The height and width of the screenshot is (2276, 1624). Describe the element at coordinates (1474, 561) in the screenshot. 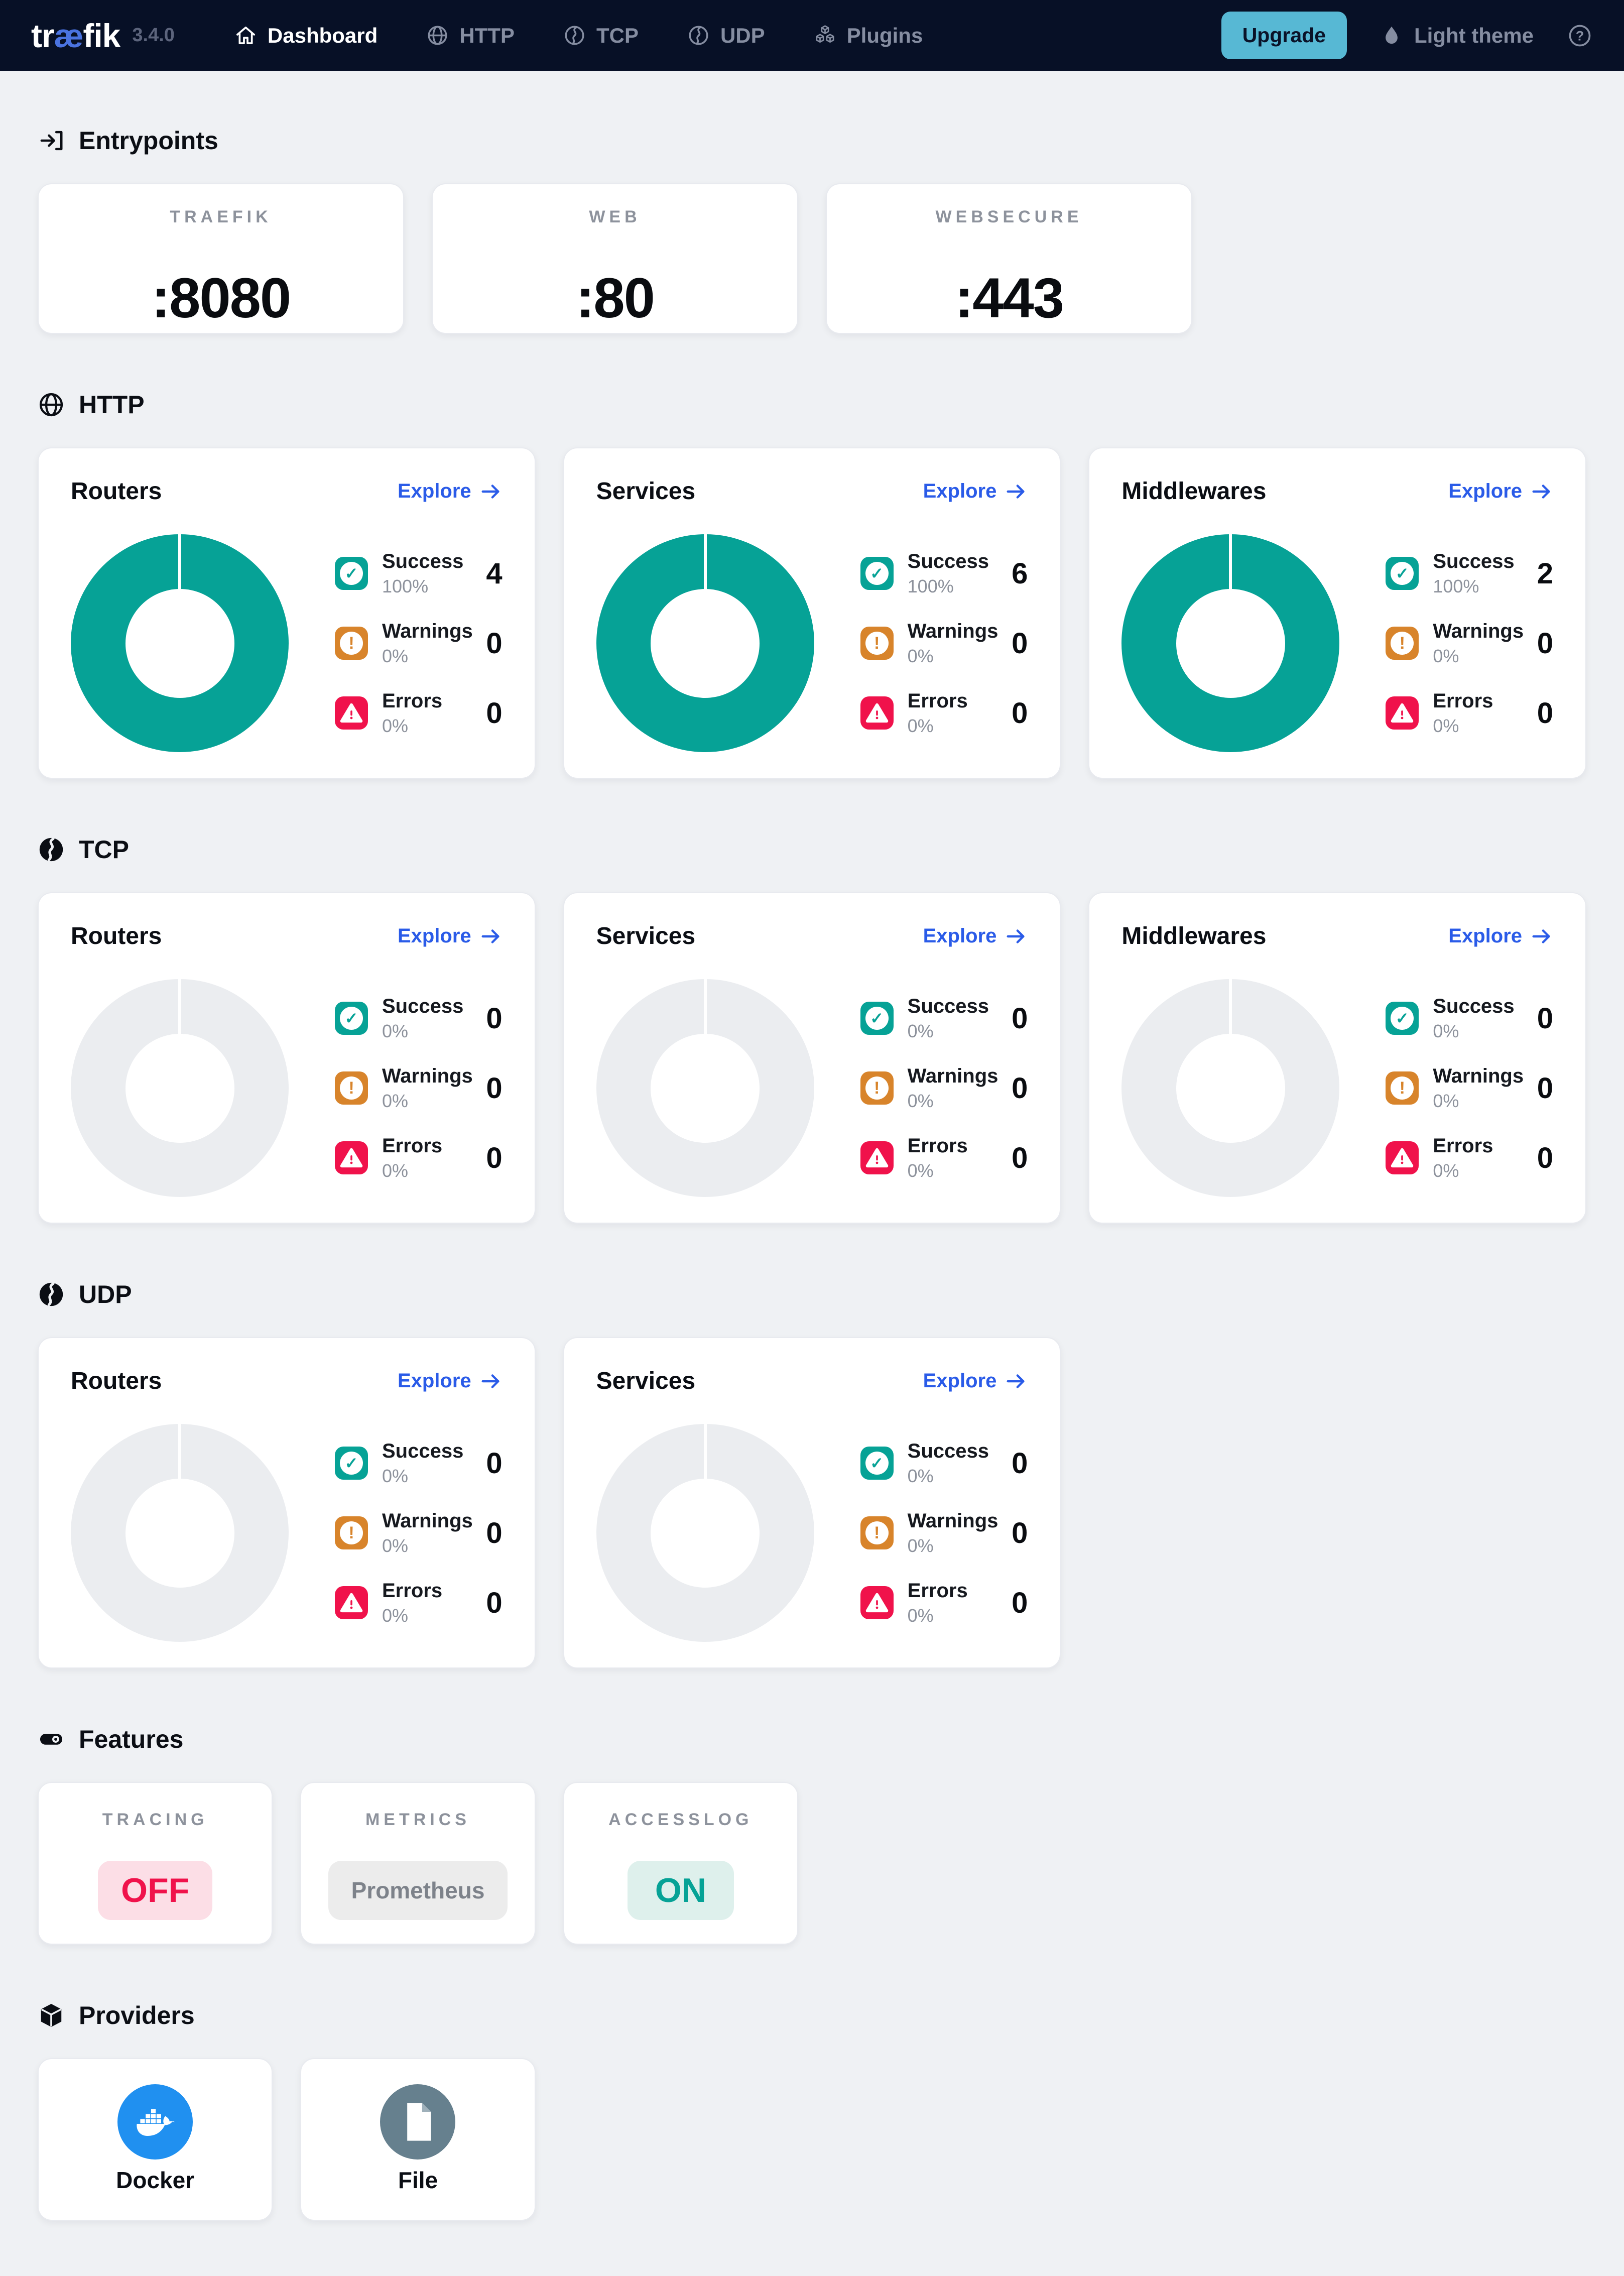

I see `legend-label: Success` at that location.